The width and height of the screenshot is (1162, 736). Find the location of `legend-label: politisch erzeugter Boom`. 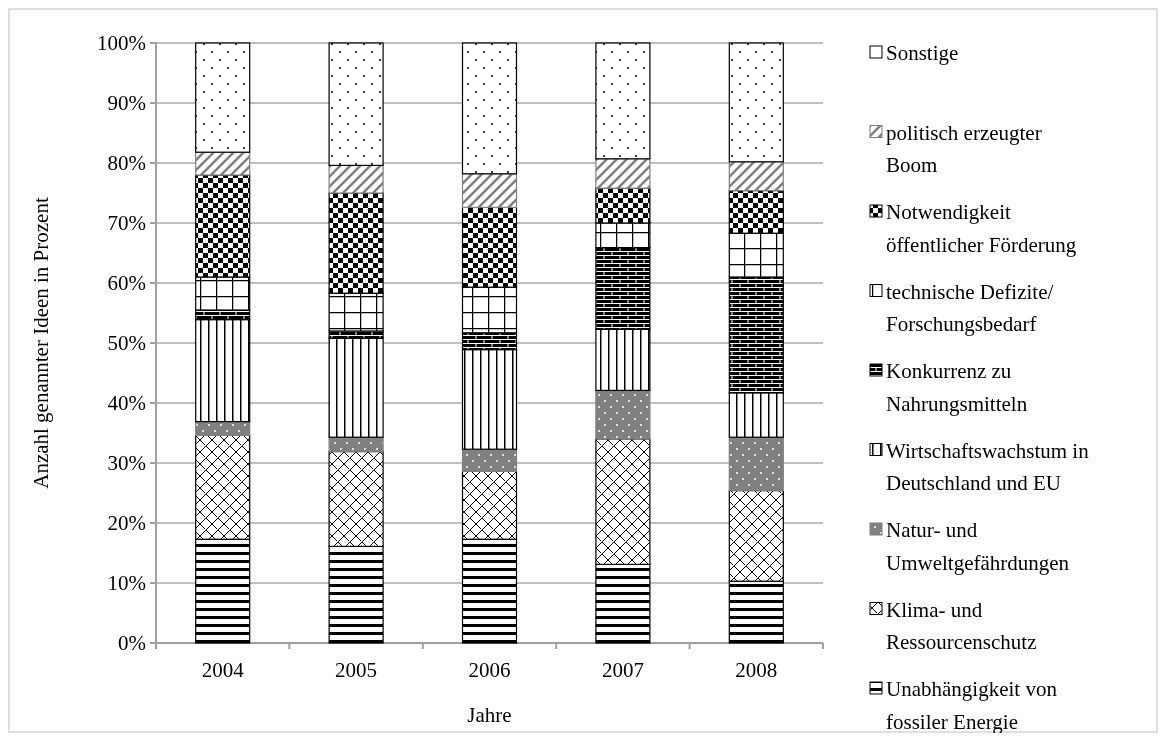

legend-label: politisch erzeugter Boom is located at coordinates (964, 149).